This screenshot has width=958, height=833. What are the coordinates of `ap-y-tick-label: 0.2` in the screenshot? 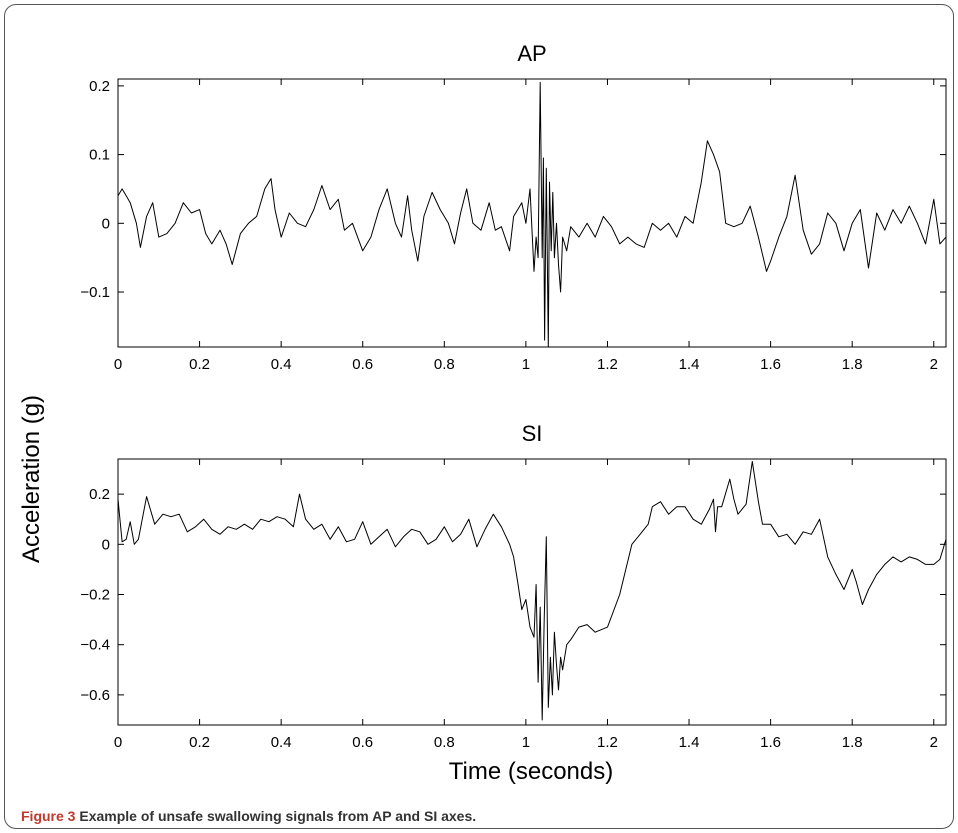 It's located at (99, 86).